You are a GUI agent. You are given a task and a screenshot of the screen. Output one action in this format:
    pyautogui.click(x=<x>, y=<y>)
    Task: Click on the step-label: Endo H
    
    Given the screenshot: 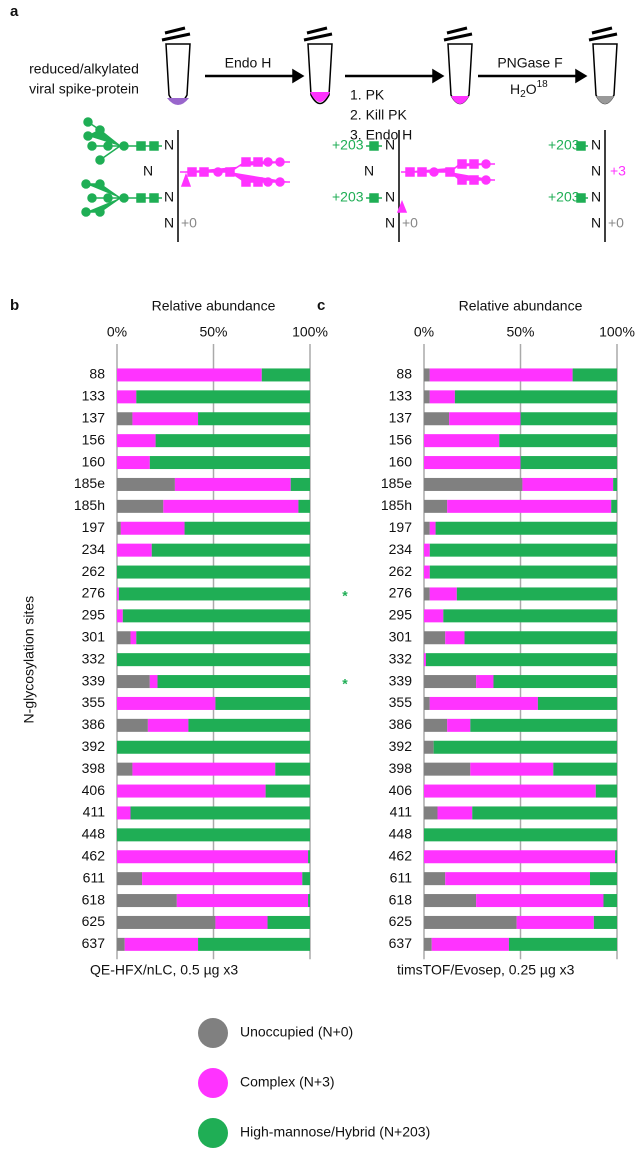 What is the action you would take?
    pyautogui.click(x=248, y=63)
    